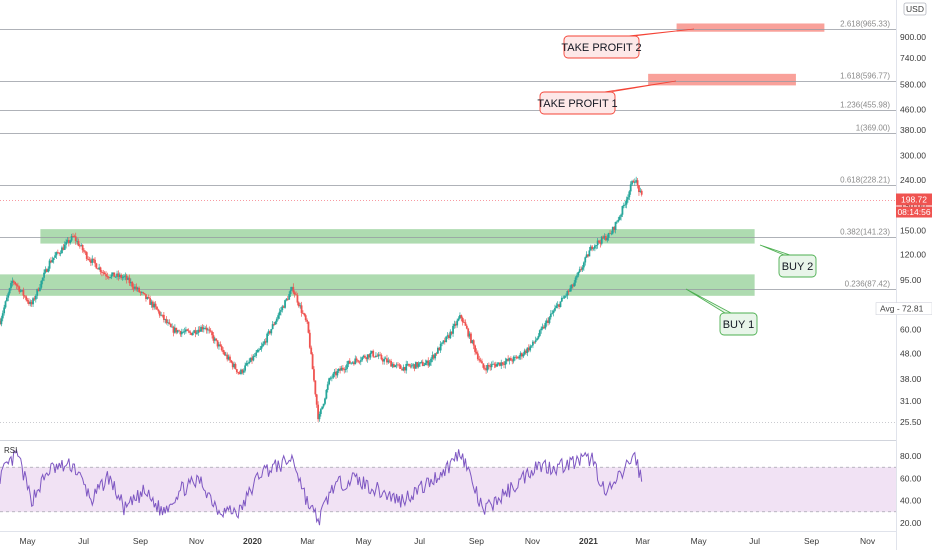 The width and height of the screenshot is (932, 550). Describe the element at coordinates (915, 9) in the screenshot. I see `currency-badge` at that location.